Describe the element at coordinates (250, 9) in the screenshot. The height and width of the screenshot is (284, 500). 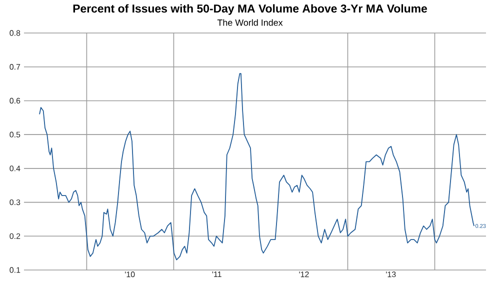
I see `chart-title: Percent of Issues with 50-Day MA Volume Above 3-Yr MA Volume` at that location.